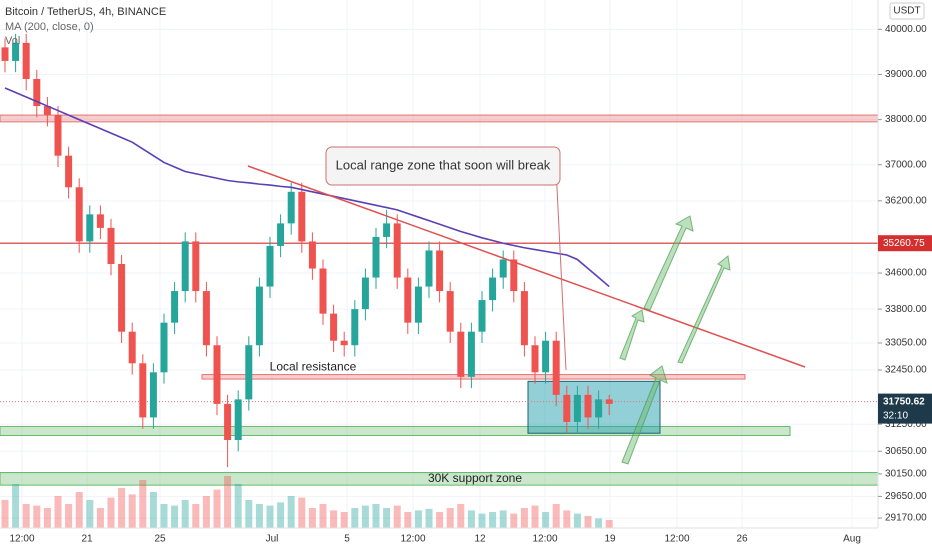 This screenshot has width=932, height=555. Describe the element at coordinates (906, 496) in the screenshot. I see `y-tick-label: 29650.00` at that location.